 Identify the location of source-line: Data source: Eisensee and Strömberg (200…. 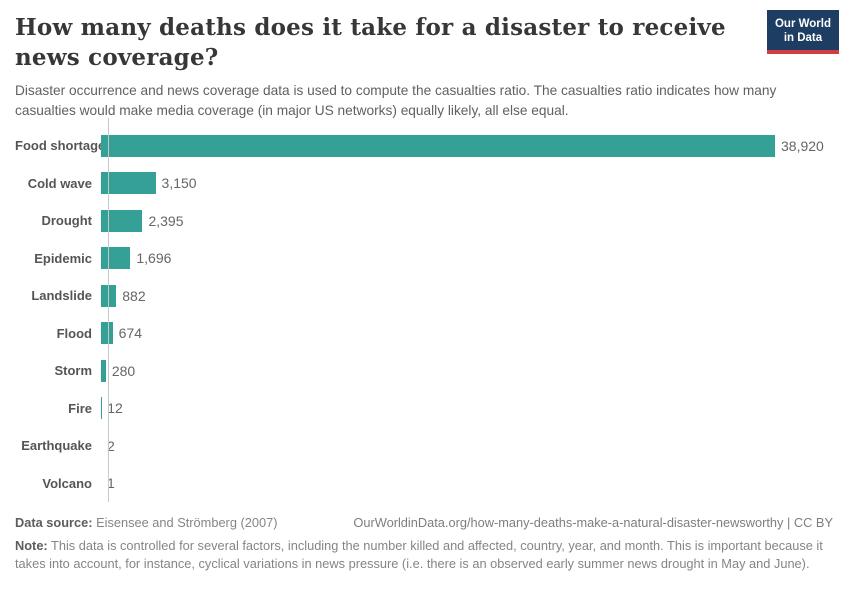
(424, 522).